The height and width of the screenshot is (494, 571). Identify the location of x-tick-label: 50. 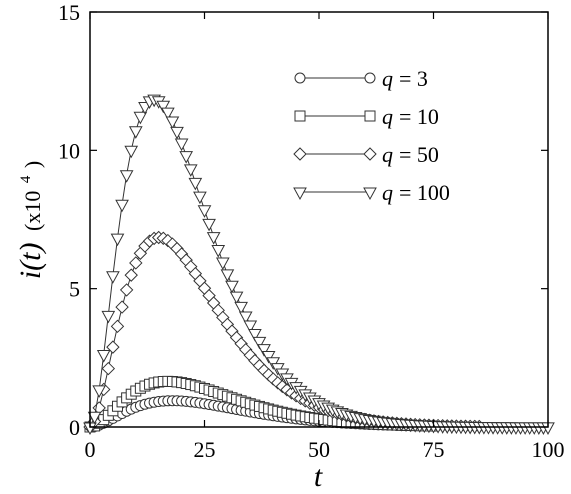
(319, 449).